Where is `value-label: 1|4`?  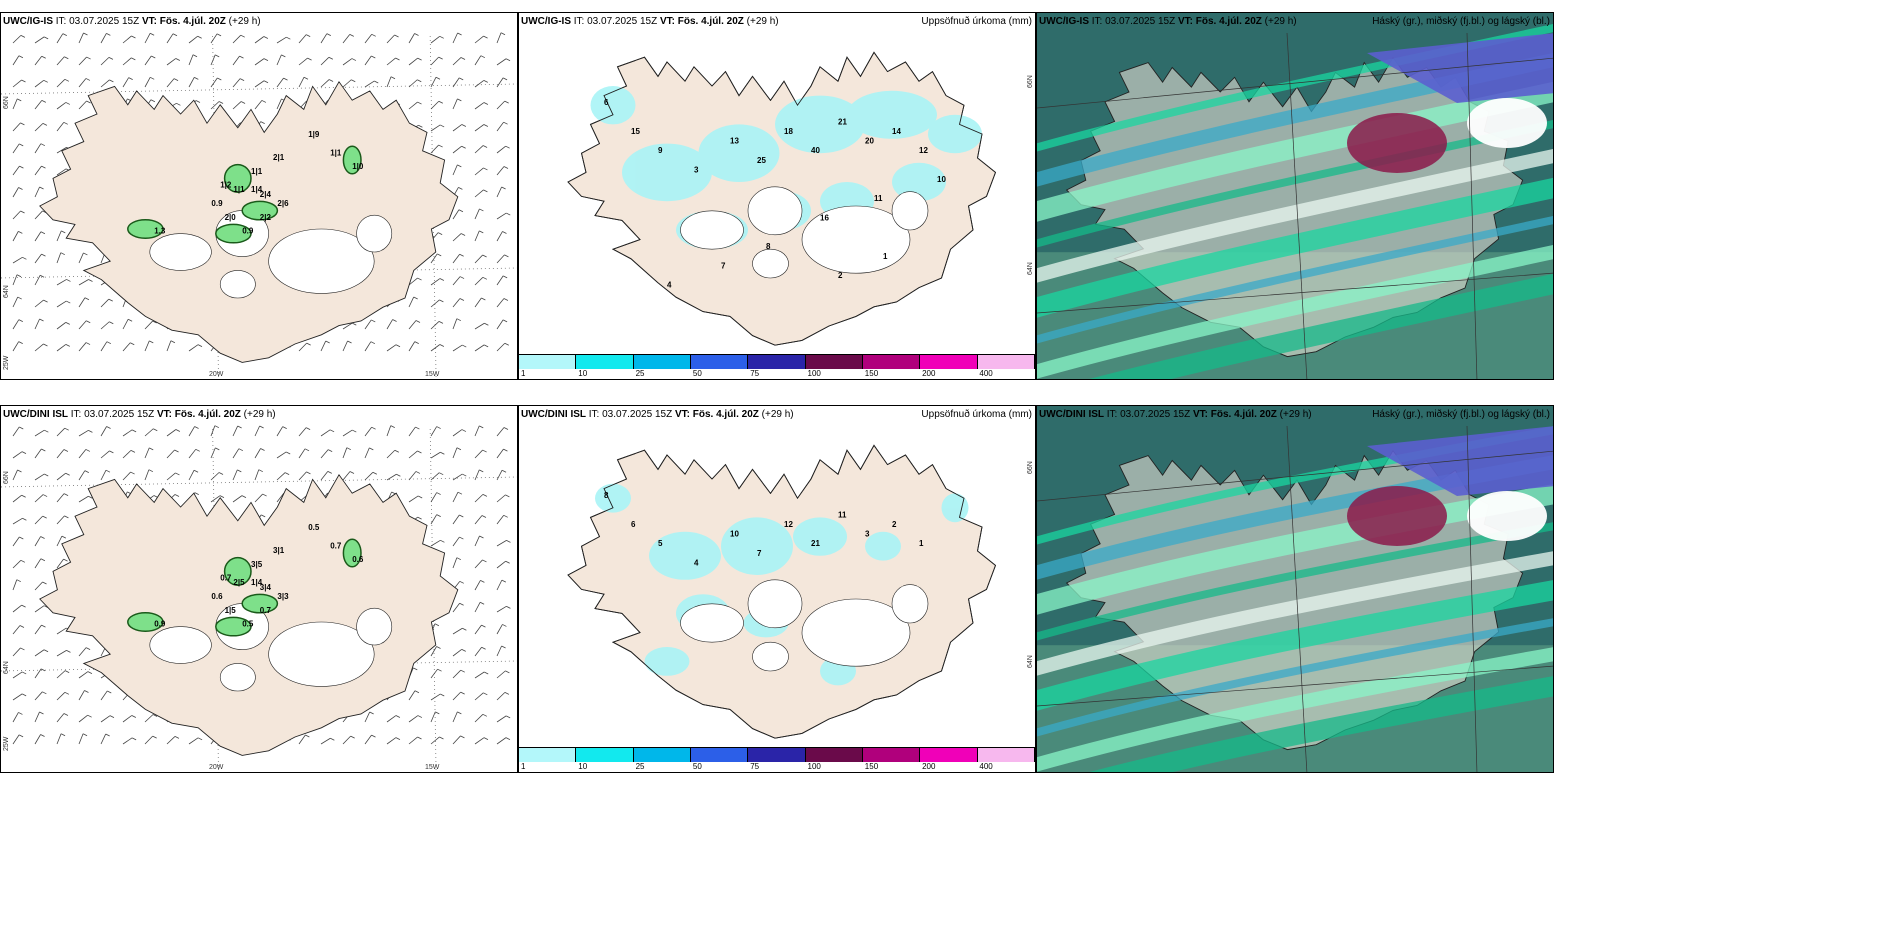 value-label: 1|4 is located at coordinates (257, 189).